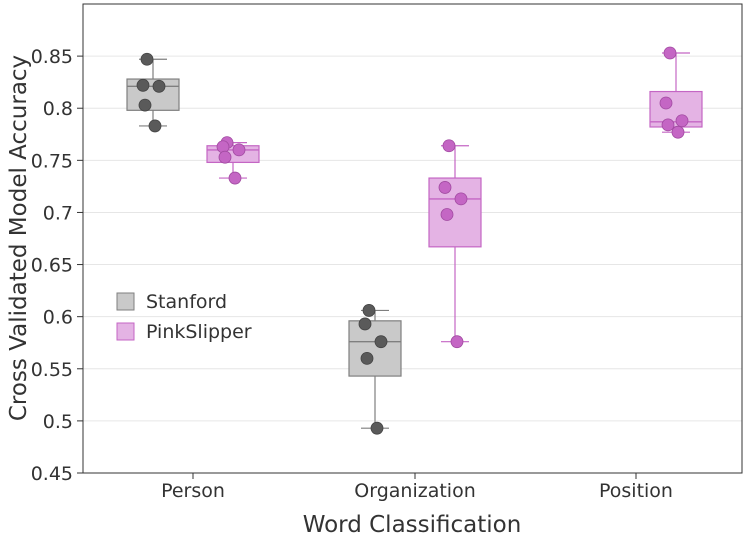 This screenshot has width=750, height=541. Describe the element at coordinates (52, 474) in the screenshot. I see `y-tick-label: 0.45` at that location.